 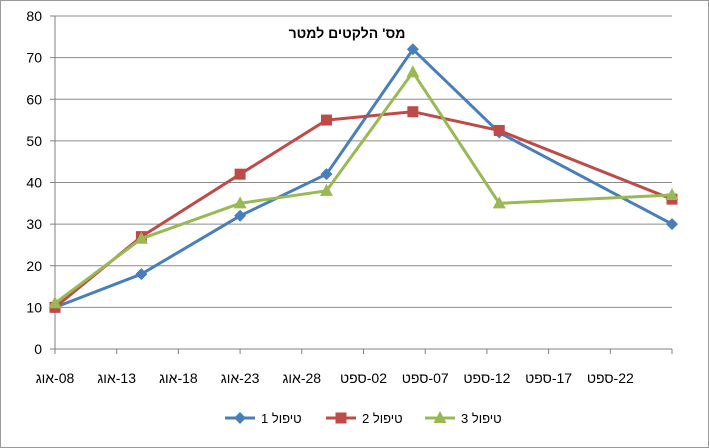 What do you see at coordinates (178, 378) in the screenshot?
I see `x-tick-label: 18-אוג` at bounding box center [178, 378].